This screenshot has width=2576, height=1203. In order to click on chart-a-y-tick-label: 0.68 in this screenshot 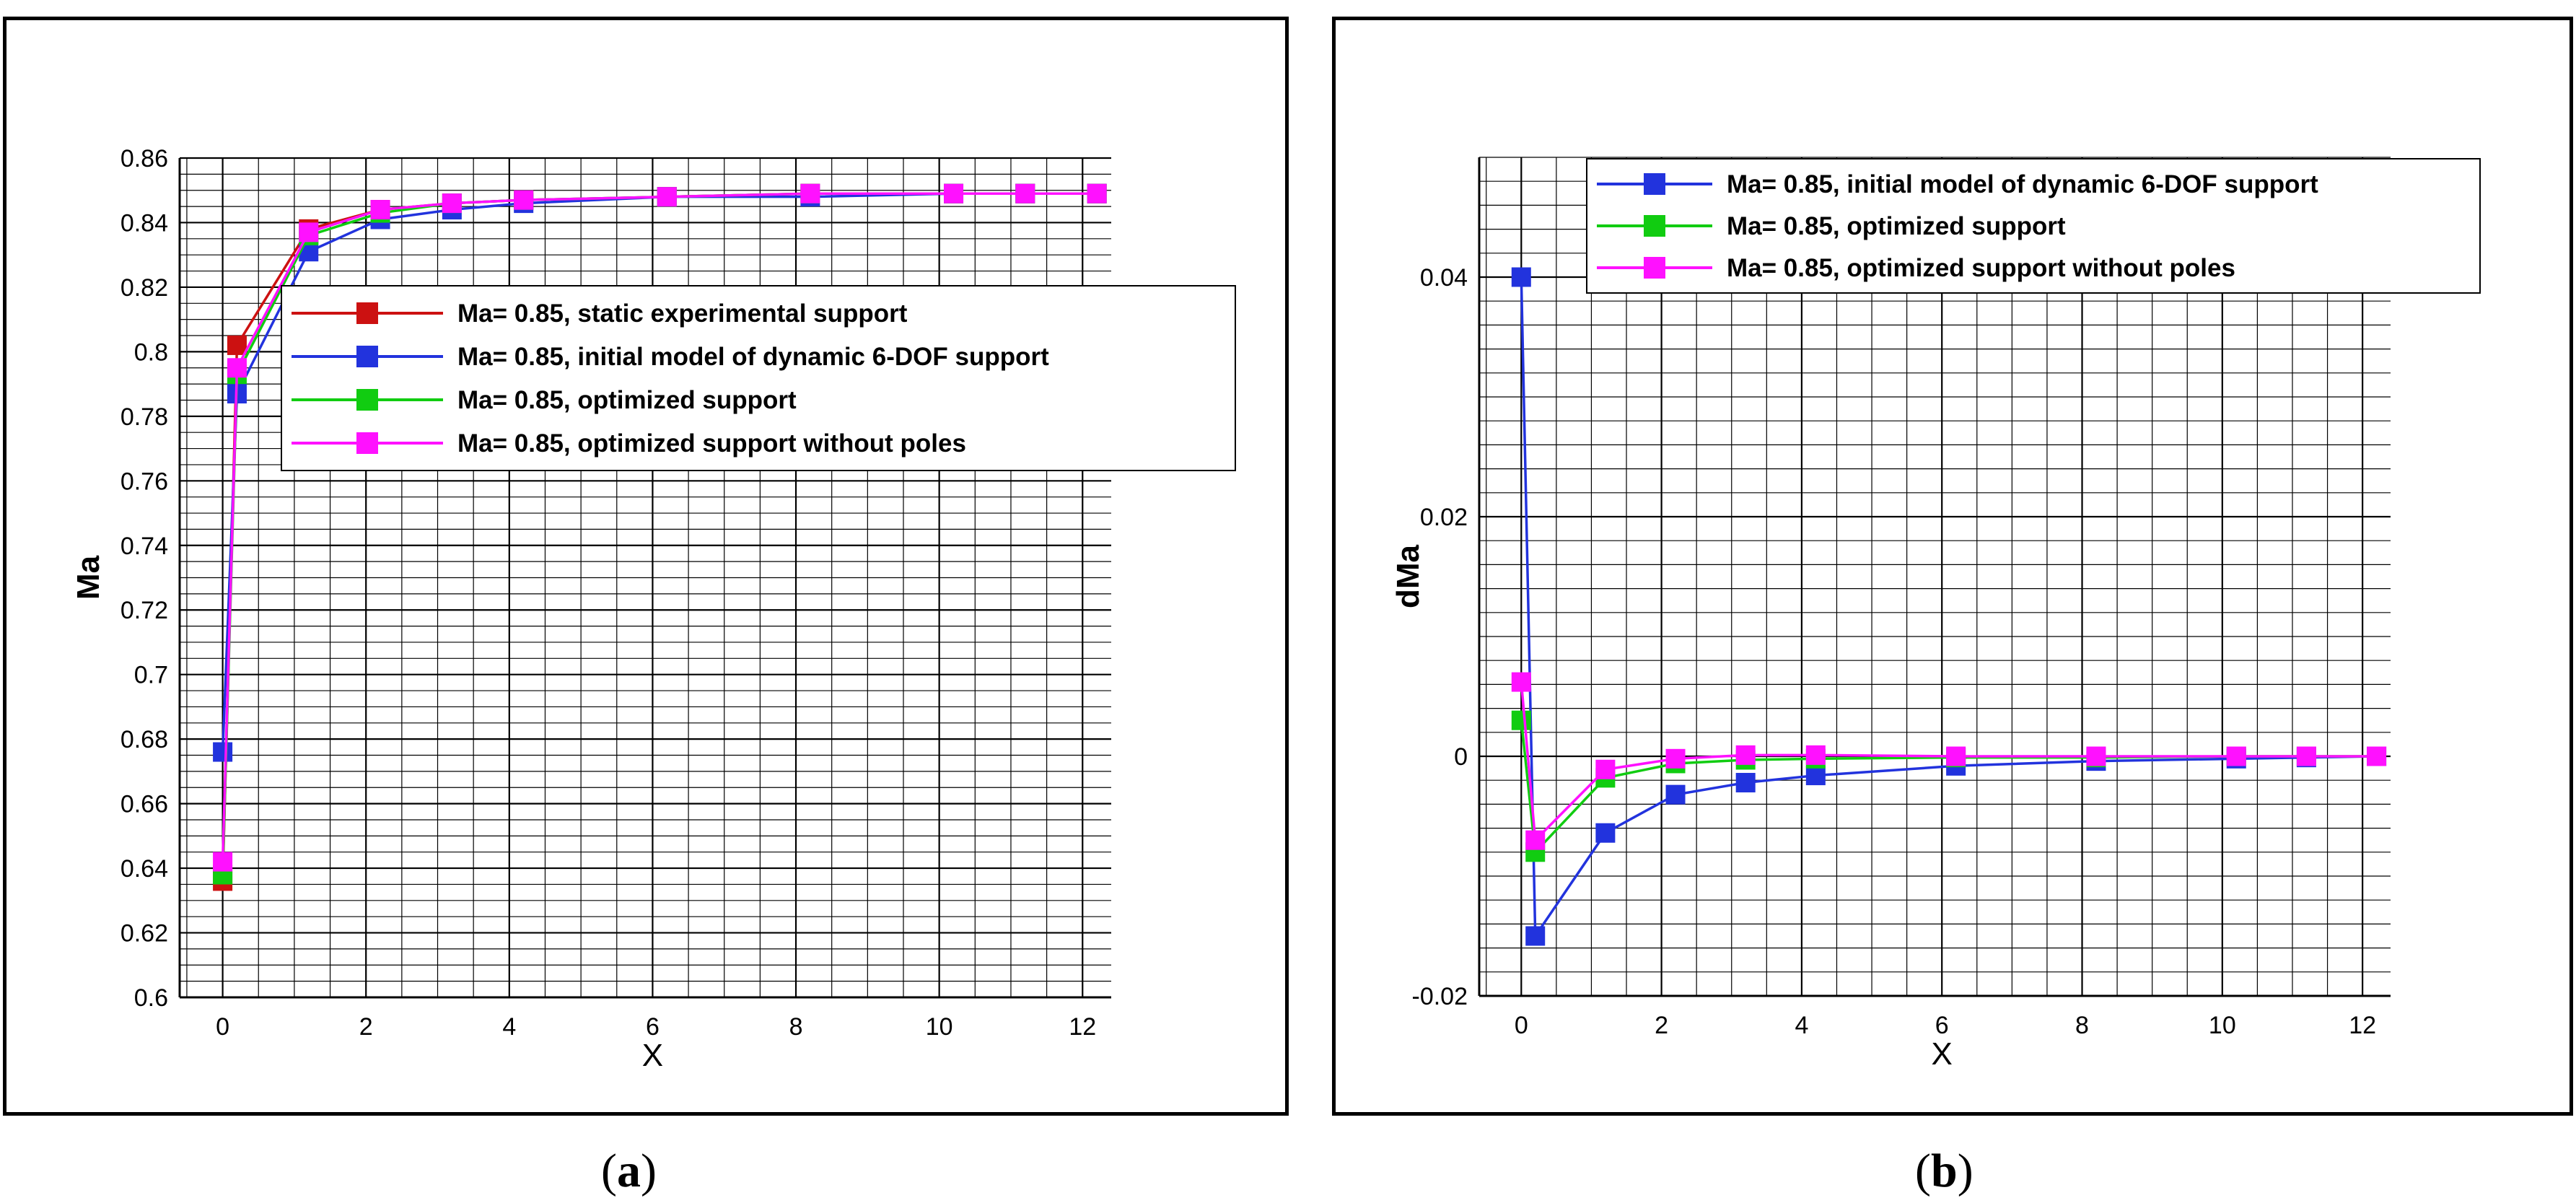, I will do `click(144, 740)`.